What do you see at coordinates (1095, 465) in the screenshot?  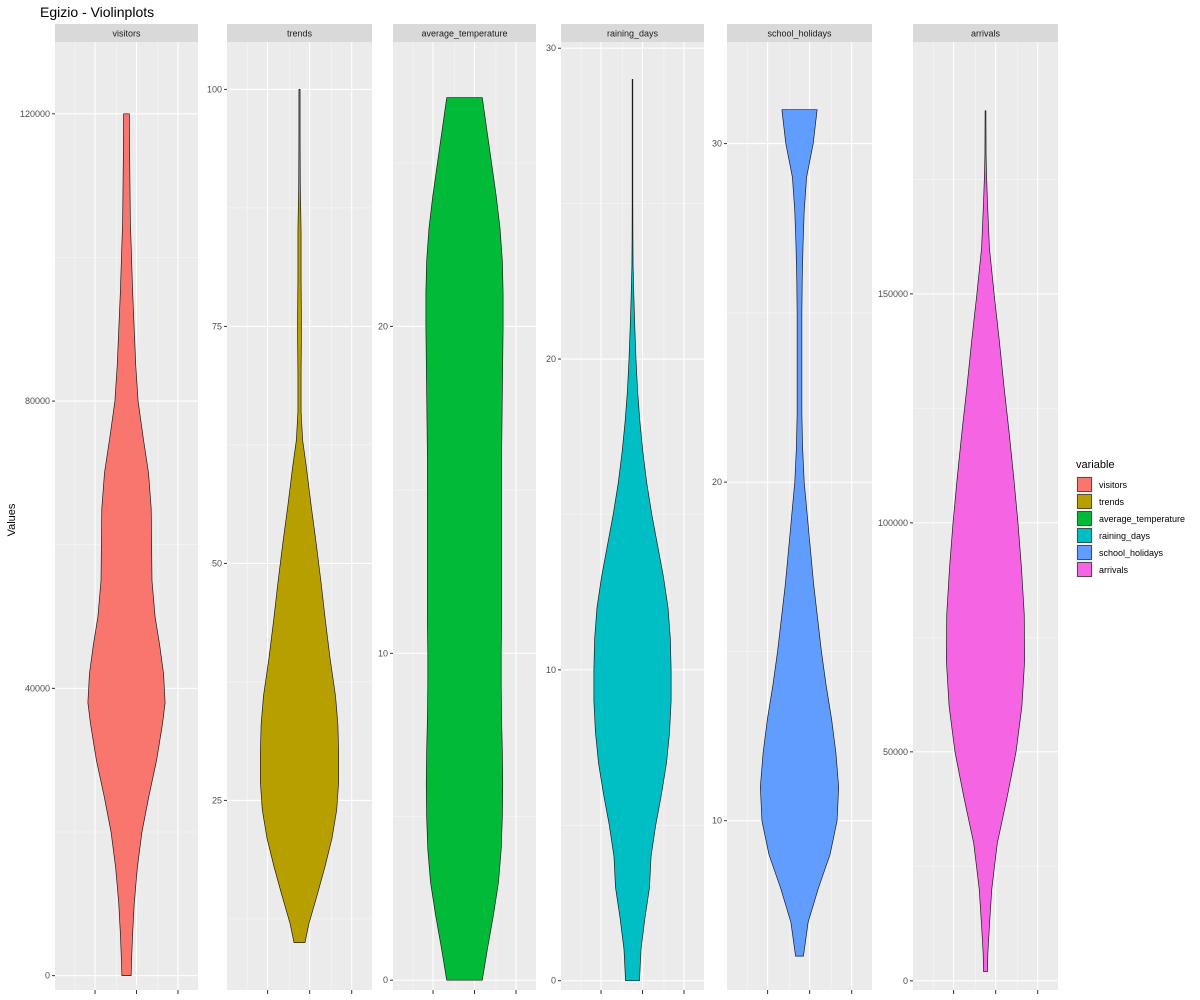 I see `legend-title: variable` at bounding box center [1095, 465].